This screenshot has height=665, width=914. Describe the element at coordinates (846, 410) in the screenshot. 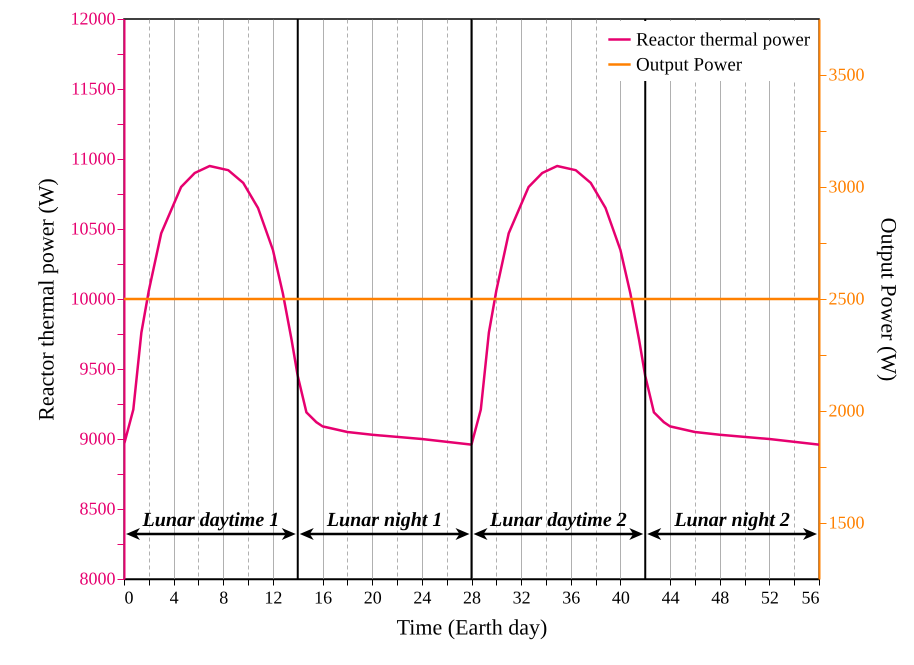

I see `y2-tick-label: 2000` at that location.